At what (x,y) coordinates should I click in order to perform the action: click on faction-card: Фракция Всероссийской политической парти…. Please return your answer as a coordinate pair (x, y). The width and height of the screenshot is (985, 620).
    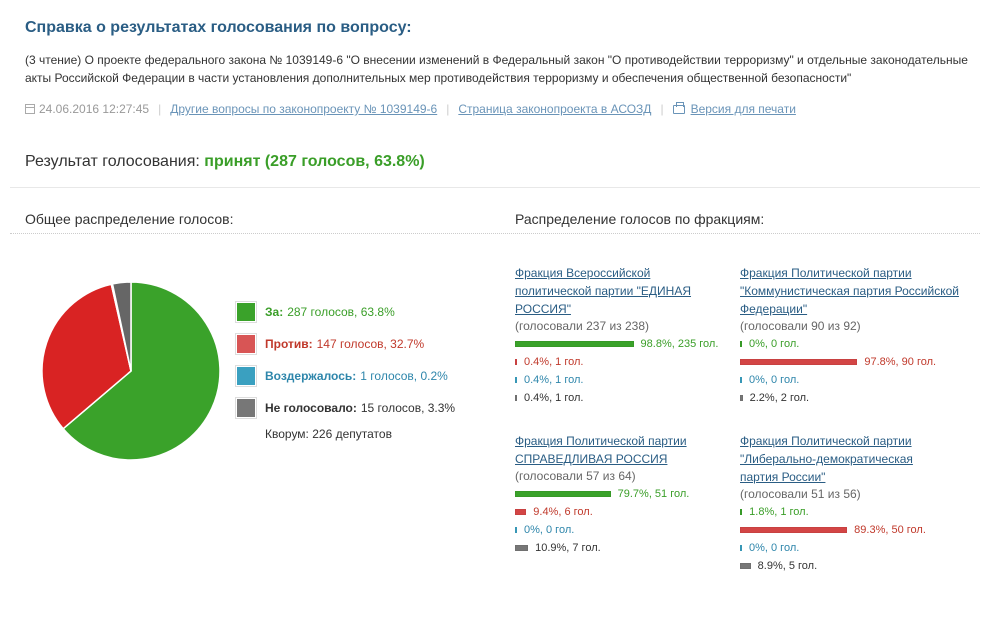
    Looking at the image, I should click on (620, 335).